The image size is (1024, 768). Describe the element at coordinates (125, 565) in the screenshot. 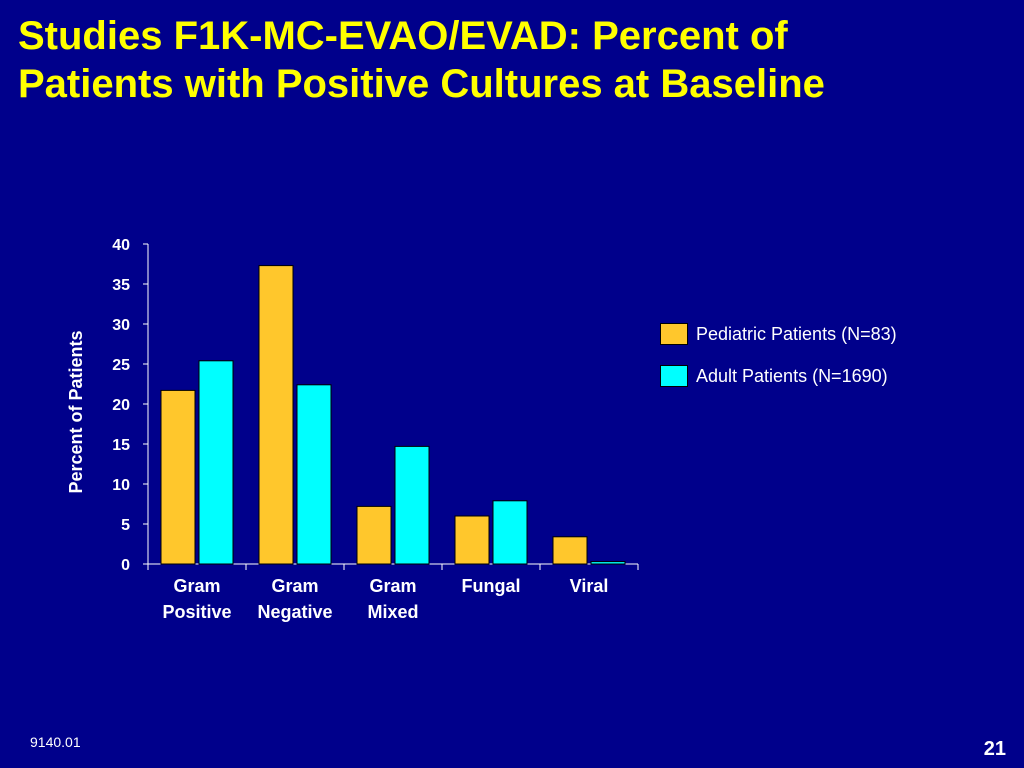

I see `y-tick-label: 0` at that location.